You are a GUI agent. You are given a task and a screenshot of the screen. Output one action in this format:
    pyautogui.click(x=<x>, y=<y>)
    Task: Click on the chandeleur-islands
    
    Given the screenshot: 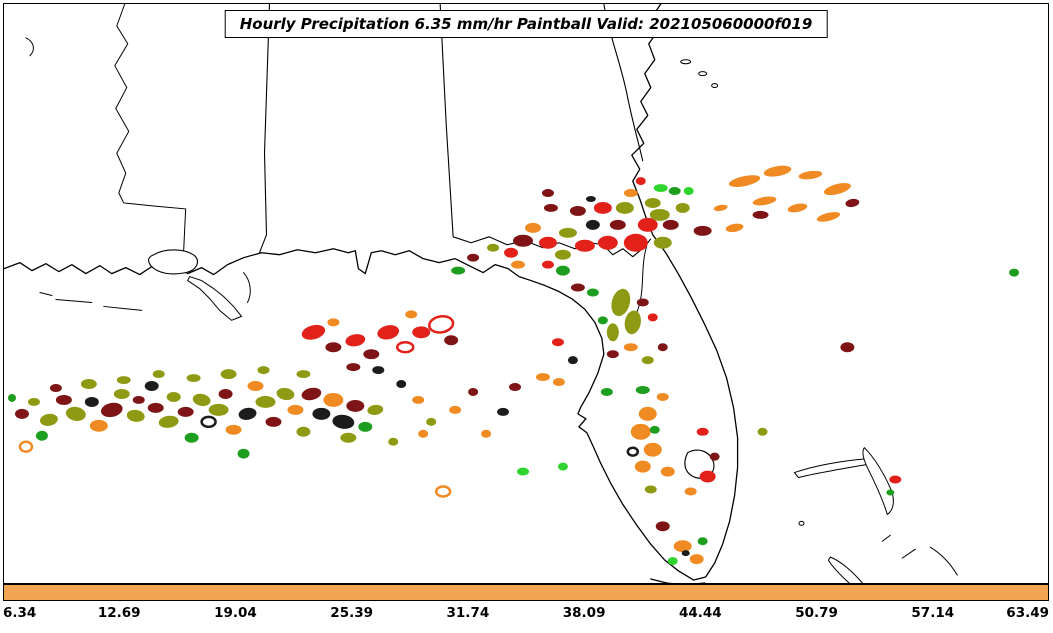 What is the action you would take?
    pyautogui.click(x=247, y=287)
    